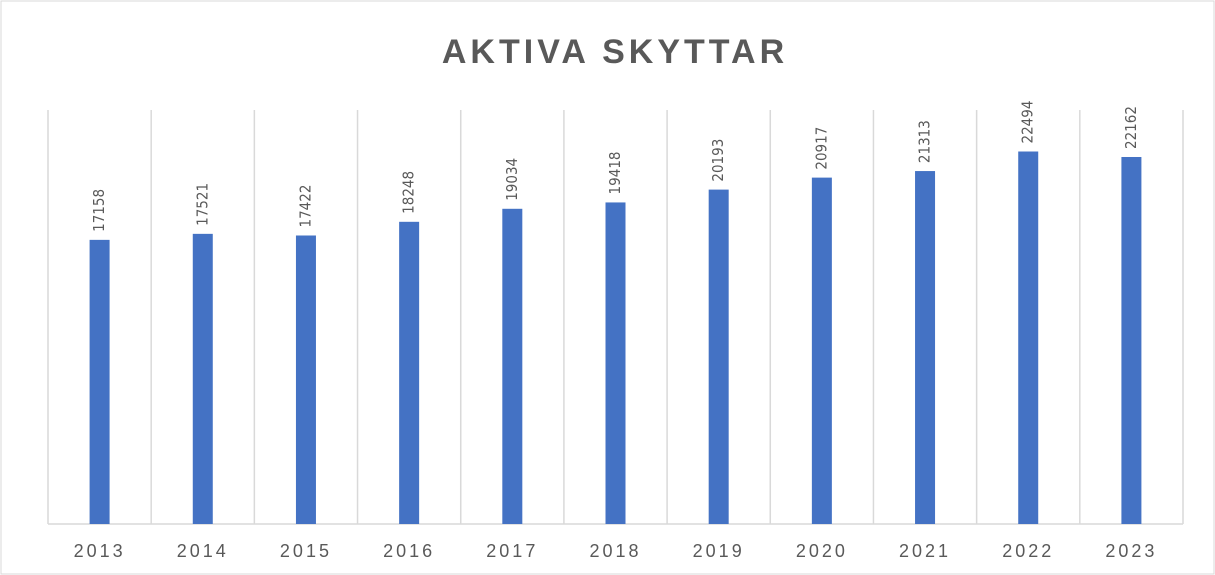 This screenshot has width=1215, height=575. Describe the element at coordinates (822, 551) in the screenshot. I see `x-tick-label: 2020` at that location.